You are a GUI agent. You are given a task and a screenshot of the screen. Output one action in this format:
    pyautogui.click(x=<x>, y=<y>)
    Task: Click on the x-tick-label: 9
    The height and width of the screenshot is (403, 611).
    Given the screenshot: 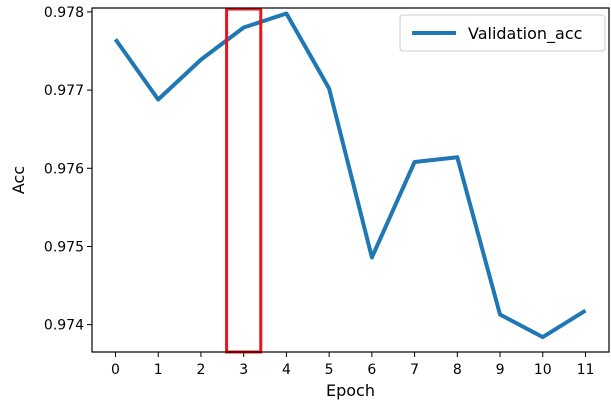 What is the action you would take?
    pyautogui.click(x=500, y=370)
    